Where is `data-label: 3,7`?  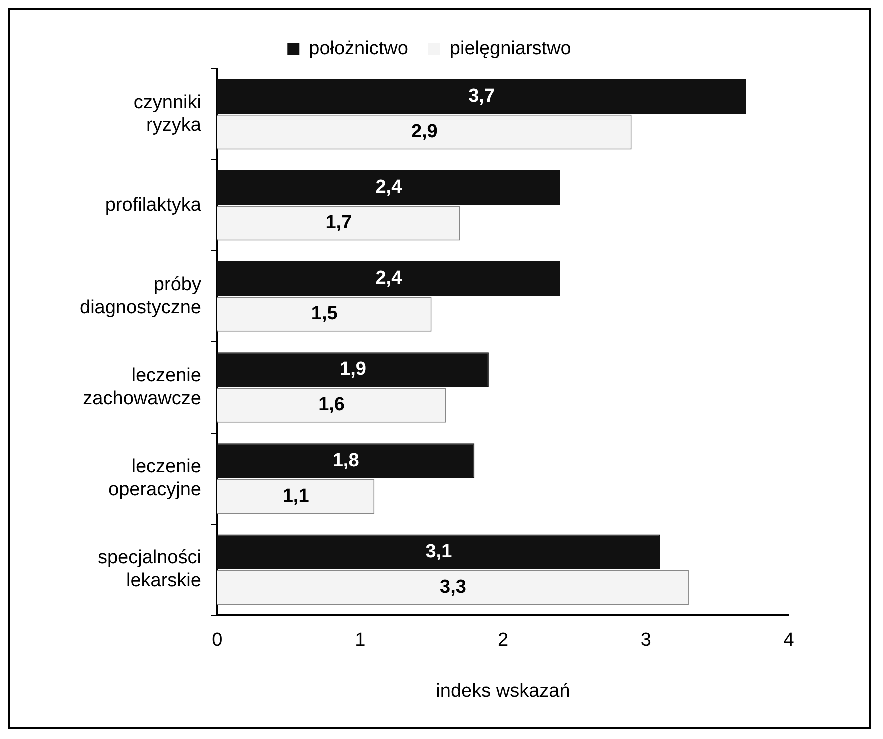 data-label: 3,7 is located at coordinates (482, 97).